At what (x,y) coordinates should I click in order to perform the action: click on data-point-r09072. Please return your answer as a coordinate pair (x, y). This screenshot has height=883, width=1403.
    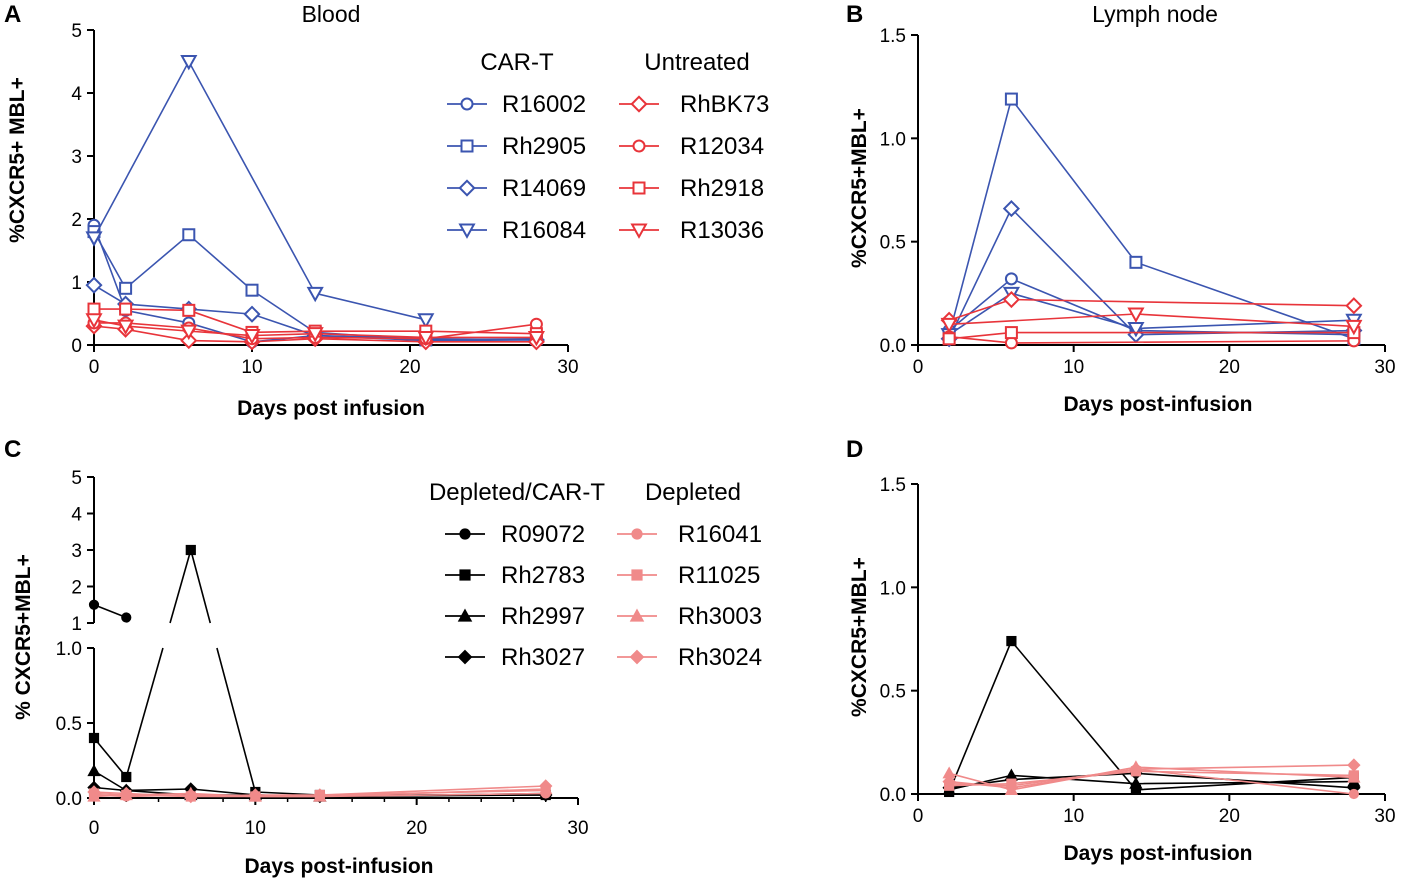
    Looking at the image, I should click on (94, 604).